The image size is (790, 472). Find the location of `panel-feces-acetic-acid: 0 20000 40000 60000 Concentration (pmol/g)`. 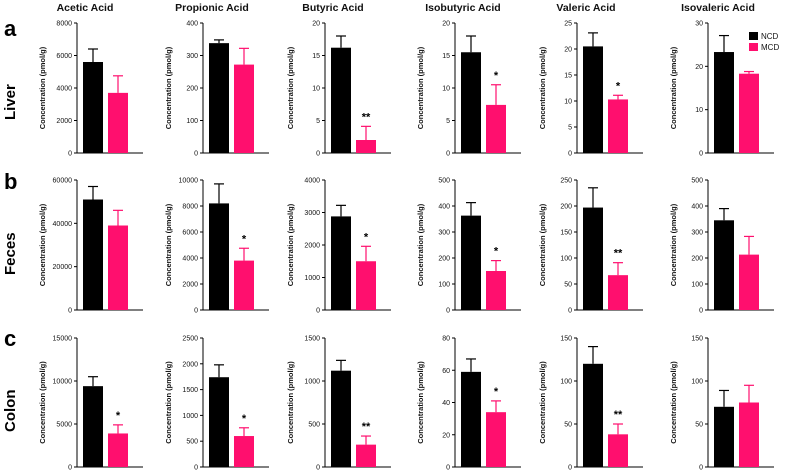

panel-feces-acetic-acid: 0 20000 40000 60000 Concentration (pmol/g) is located at coordinates (90, 246).